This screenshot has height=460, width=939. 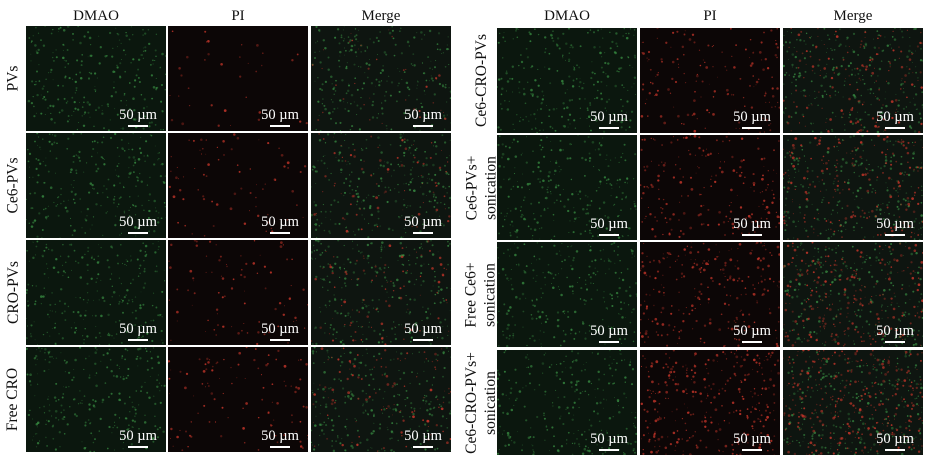 What do you see at coordinates (472, 294) in the screenshot?
I see `row-label-line: Free Ce6+` at bounding box center [472, 294].